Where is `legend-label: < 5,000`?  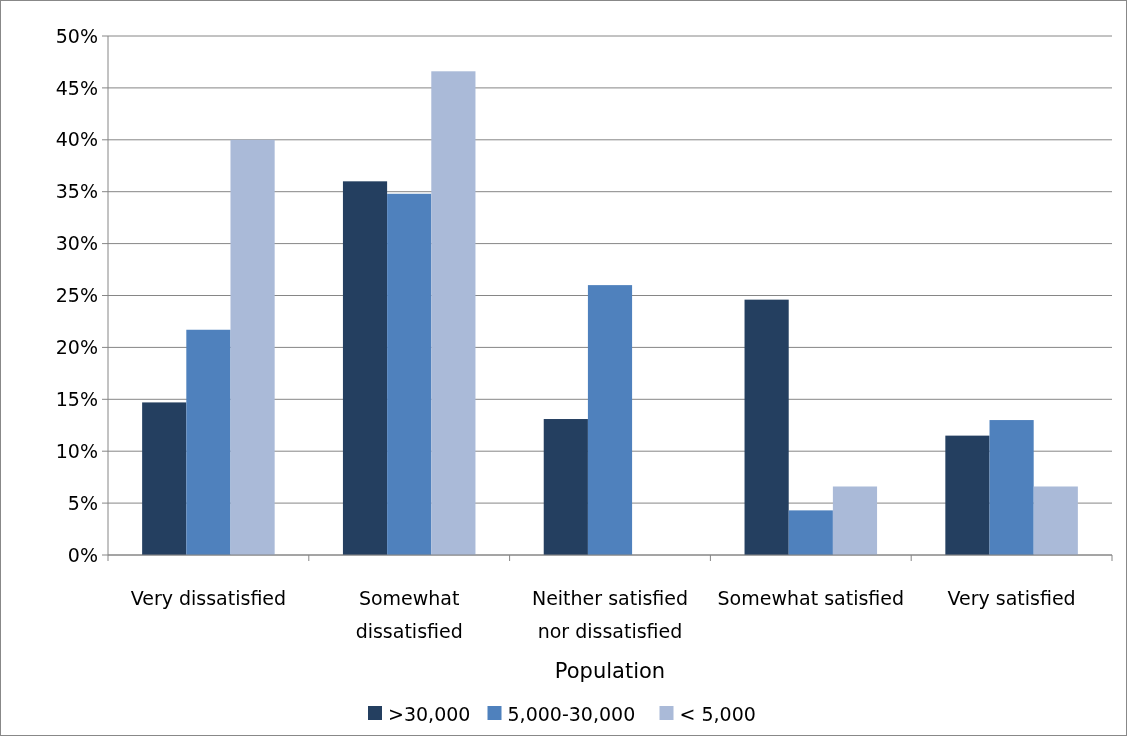
legend-label: < 5,000 is located at coordinates (717, 713).